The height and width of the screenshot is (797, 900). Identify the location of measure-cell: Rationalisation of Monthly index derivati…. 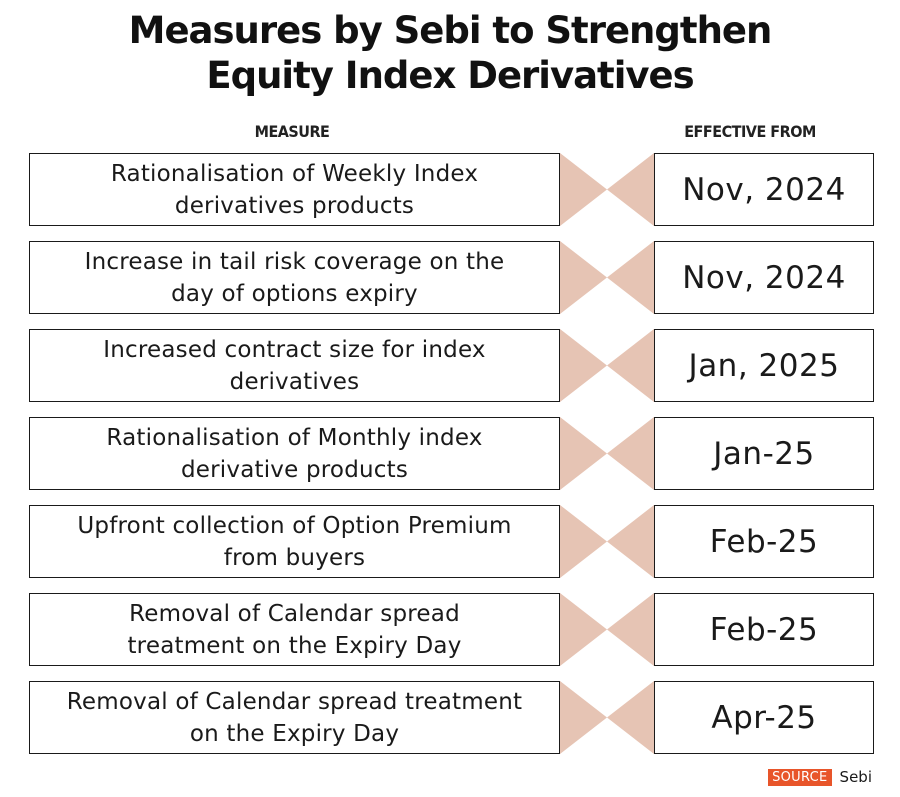
(294, 453).